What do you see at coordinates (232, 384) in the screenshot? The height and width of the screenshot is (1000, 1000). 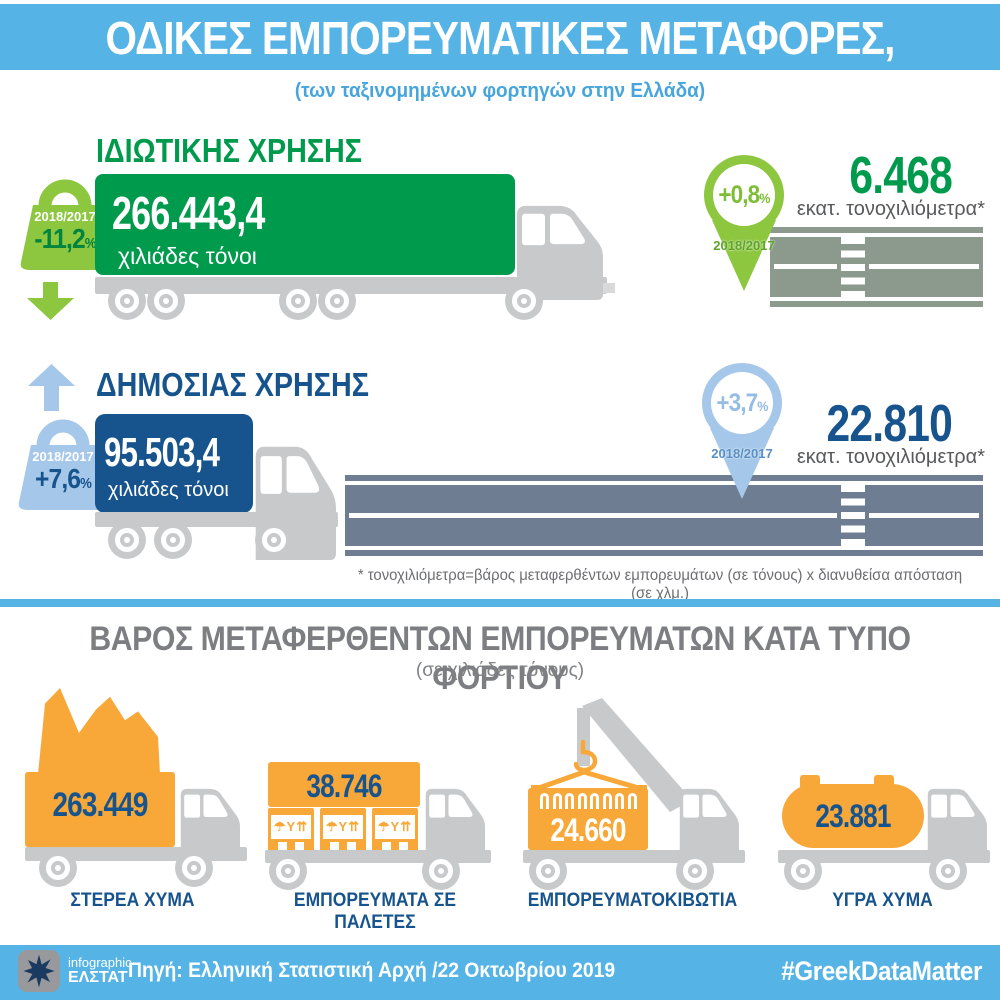 I see `public-section-title: ΔΗΜΟΣΙΑΣ ΧΡΗΣΗΣ` at bounding box center [232, 384].